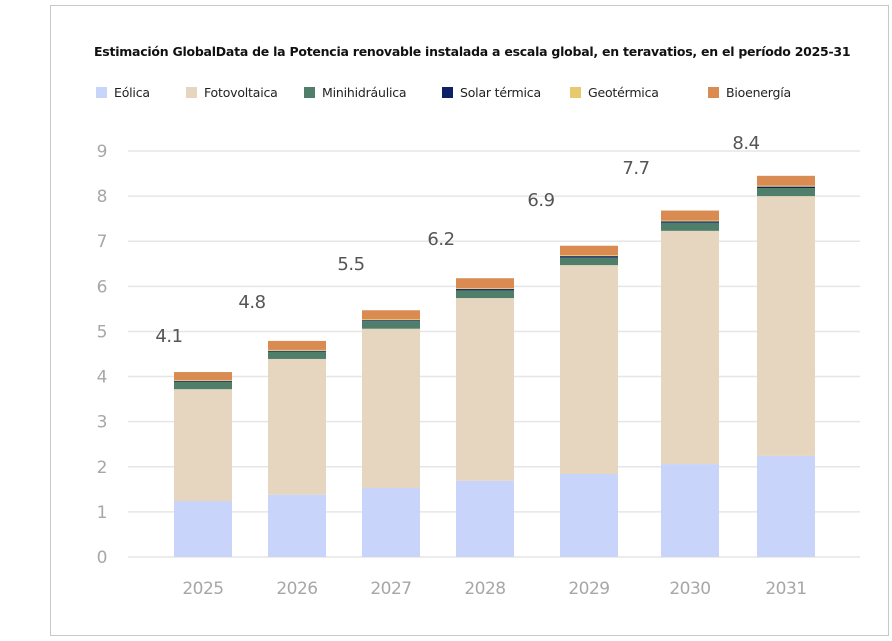  I want to click on y-tick-label: 0, so click(102, 558).